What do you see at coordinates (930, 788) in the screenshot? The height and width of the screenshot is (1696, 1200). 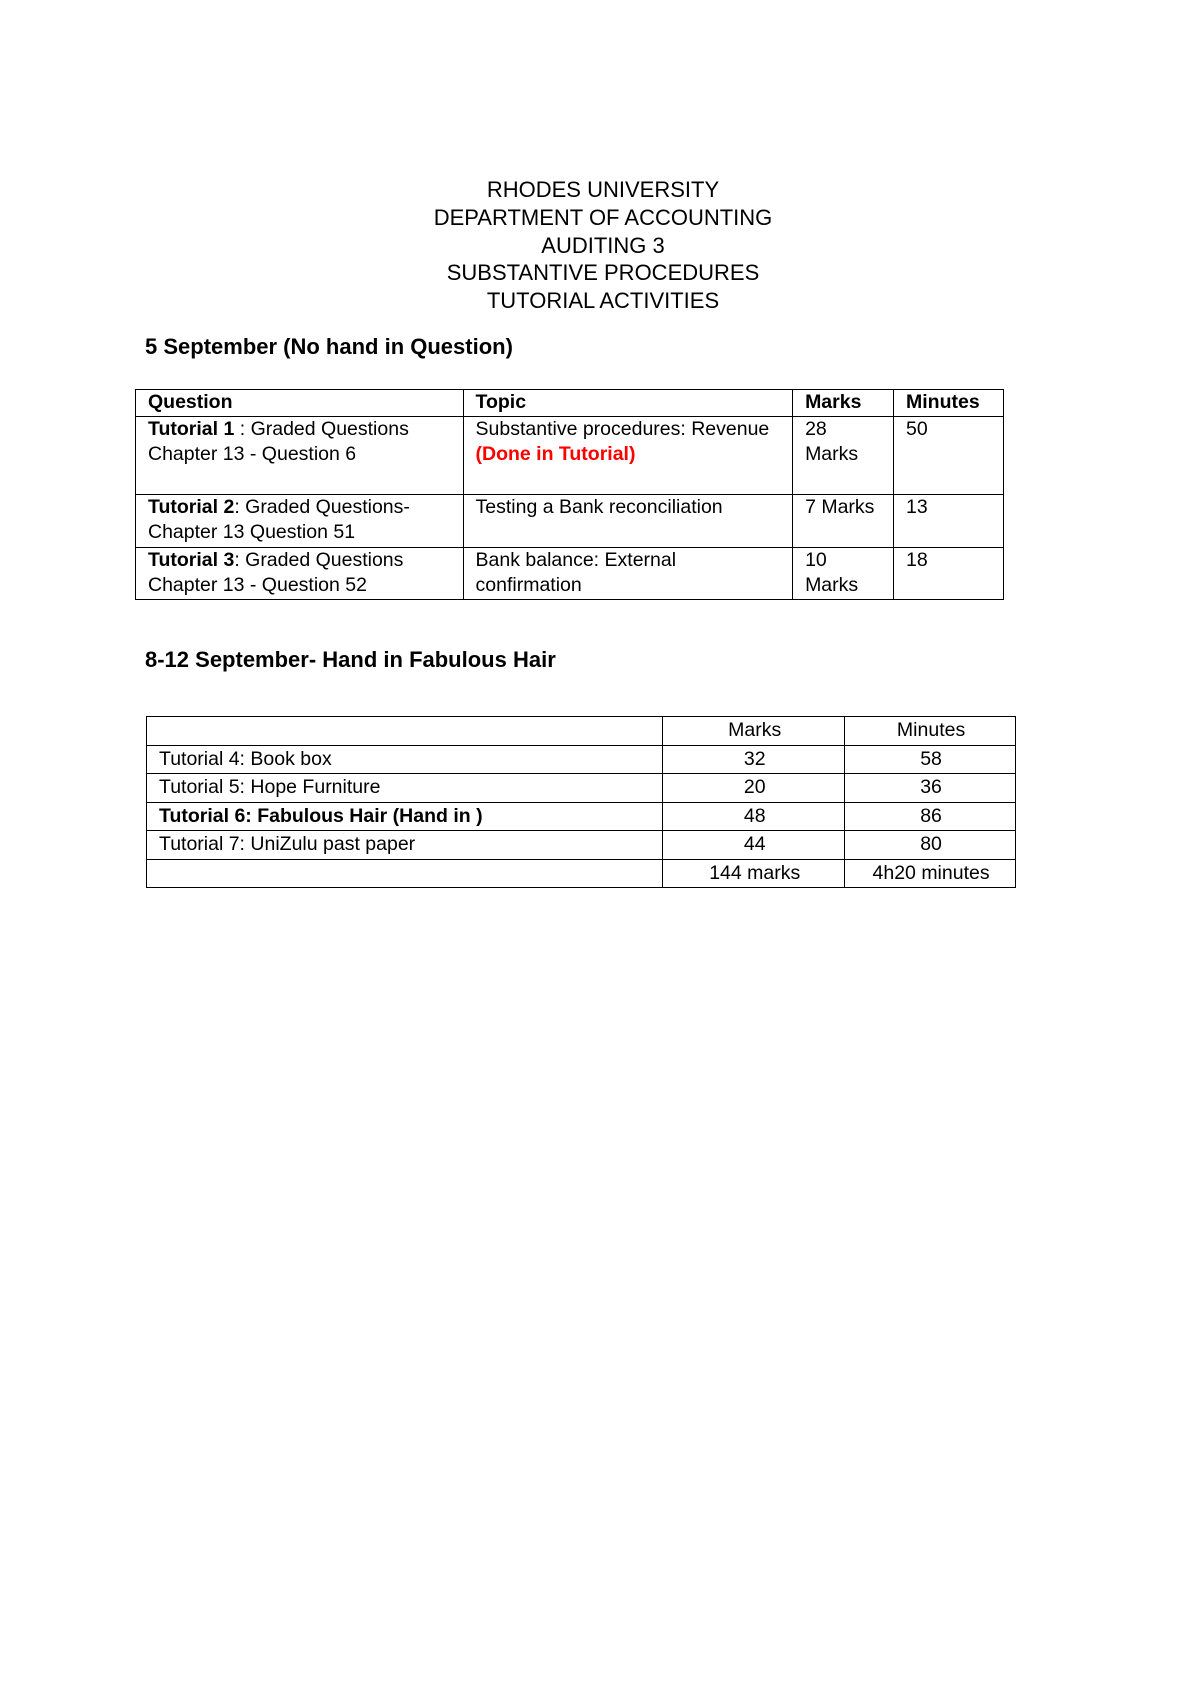 I see `minutes-cell: 36` at bounding box center [930, 788].